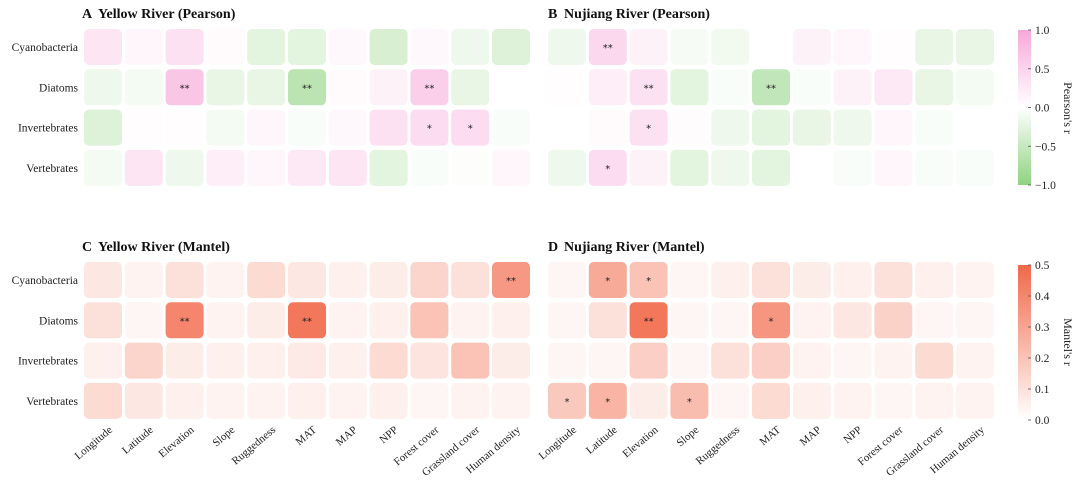 The image size is (1080, 497). I want to click on row-label: Vertebrates, so click(52, 402).